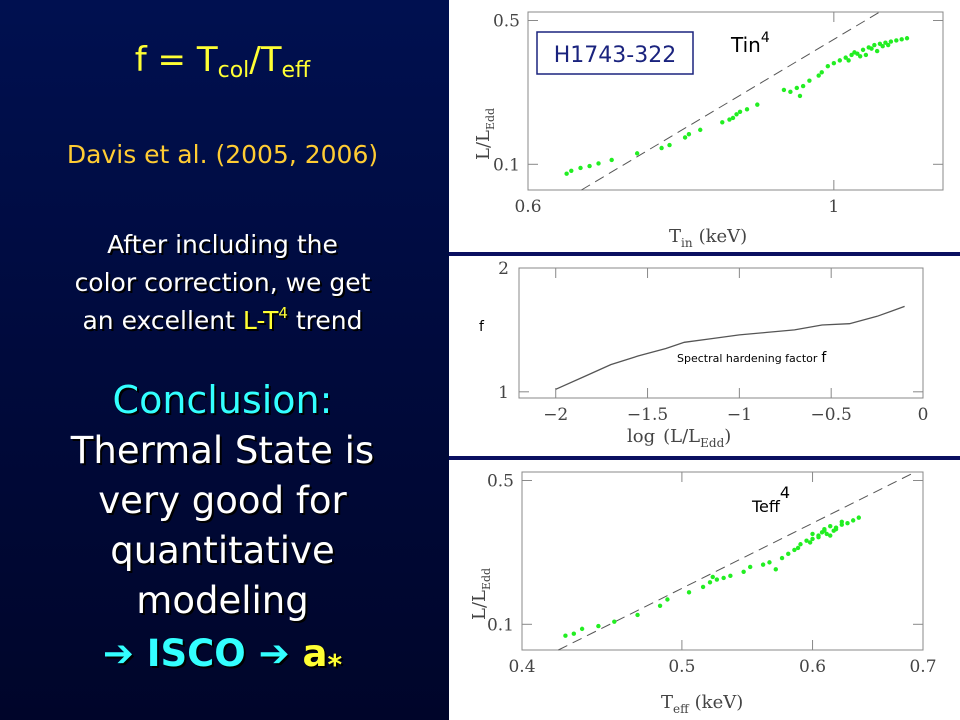  I want to click on curve-annotation: Spectral hardening factor f, so click(752, 358).